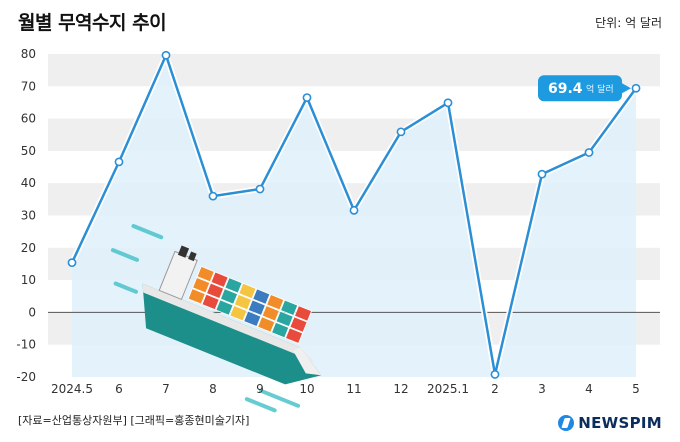 This screenshot has width=680, height=442. What do you see at coordinates (32, 312) in the screenshot?
I see `y-tick-label: 0` at bounding box center [32, 312].